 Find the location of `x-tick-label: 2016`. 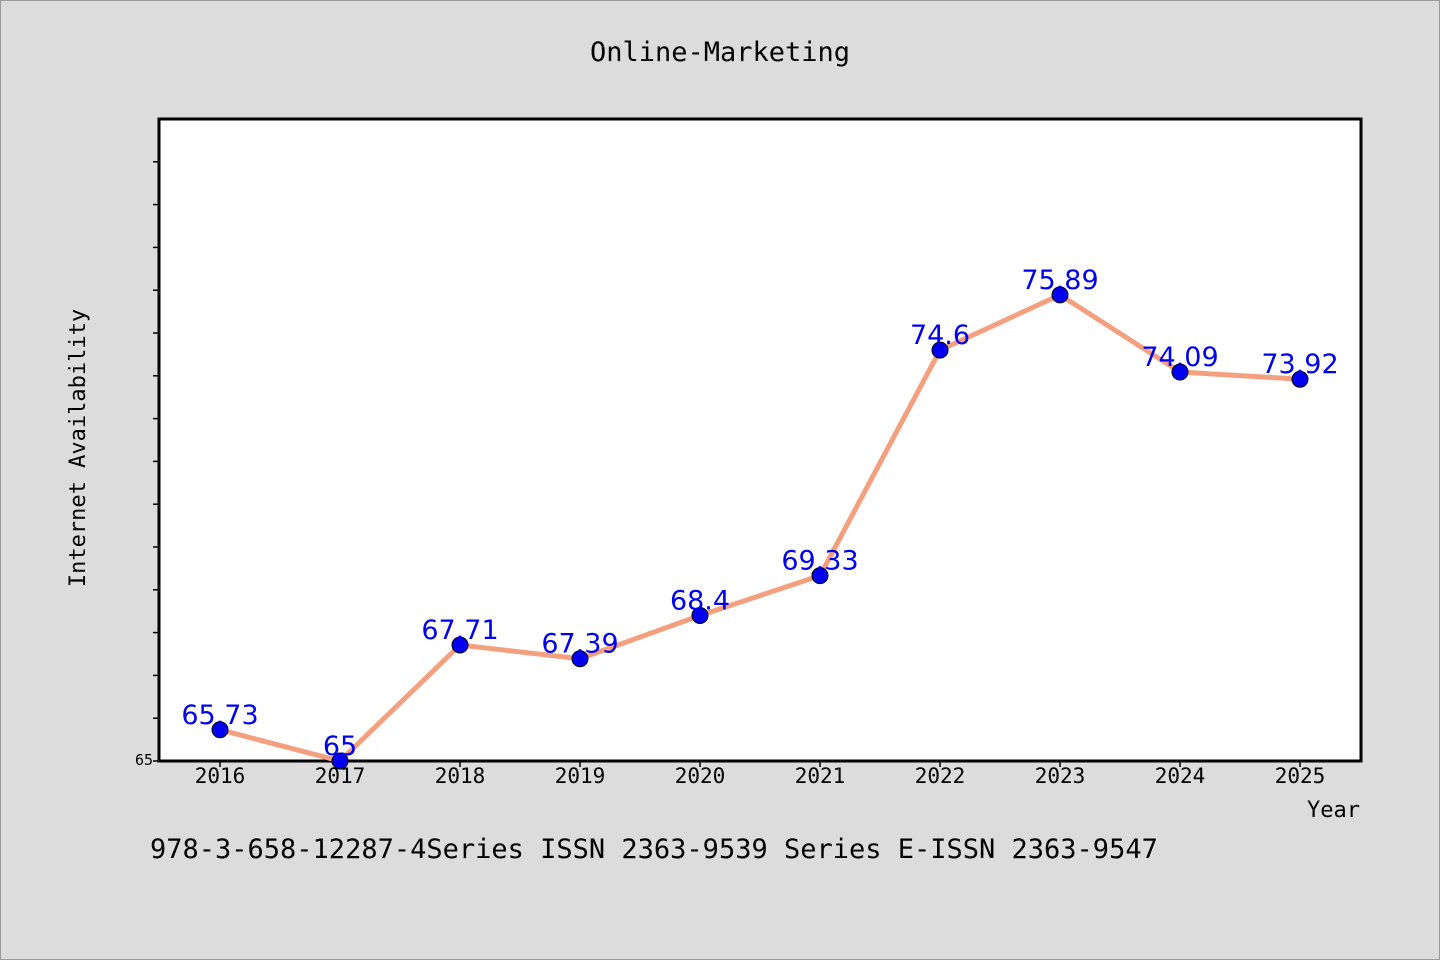

x-tick-label: 2016 is located at coordinates (220, 776).